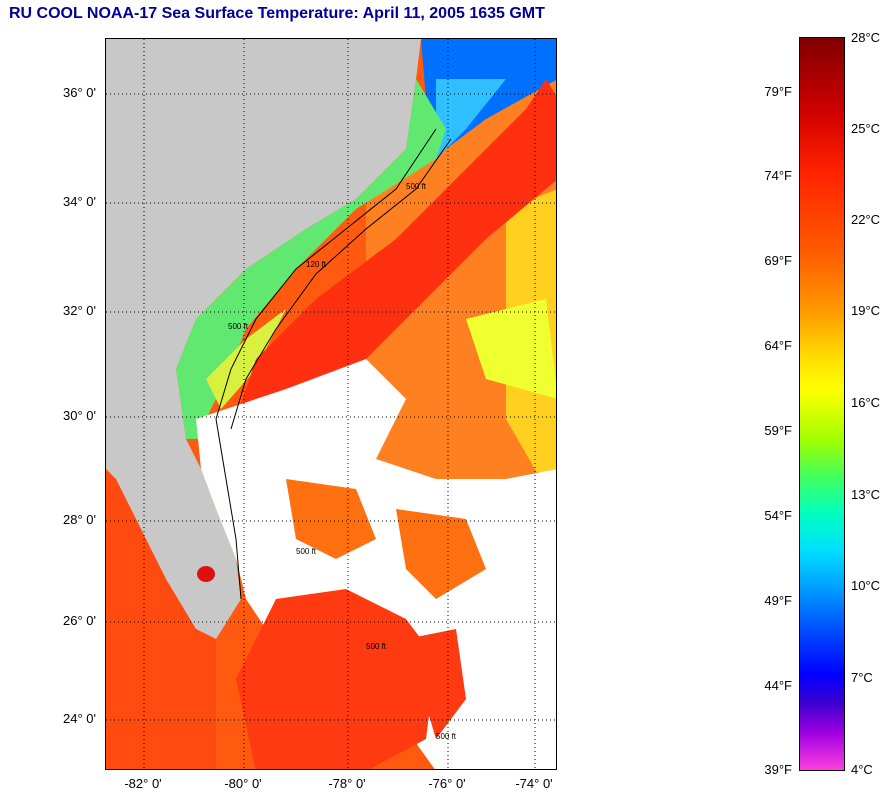 Image resolution: width=889 pixels, height=793 pixels. What do you see at coordinates (511, 349) in the screenshot?
I see `offshore-yellow-mid` at bounding box center [511, 349].